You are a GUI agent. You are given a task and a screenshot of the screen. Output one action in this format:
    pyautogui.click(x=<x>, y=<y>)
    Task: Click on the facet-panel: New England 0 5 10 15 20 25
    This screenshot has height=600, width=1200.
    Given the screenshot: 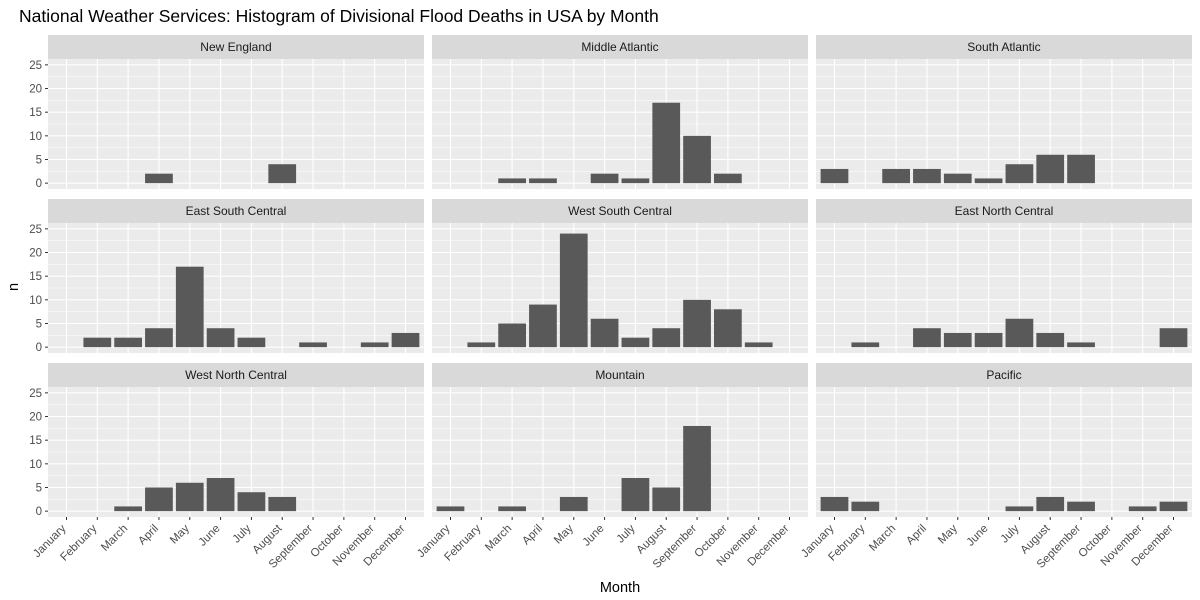 What is the action you would take?
    pyautogui.click(x=226, y=112)
    